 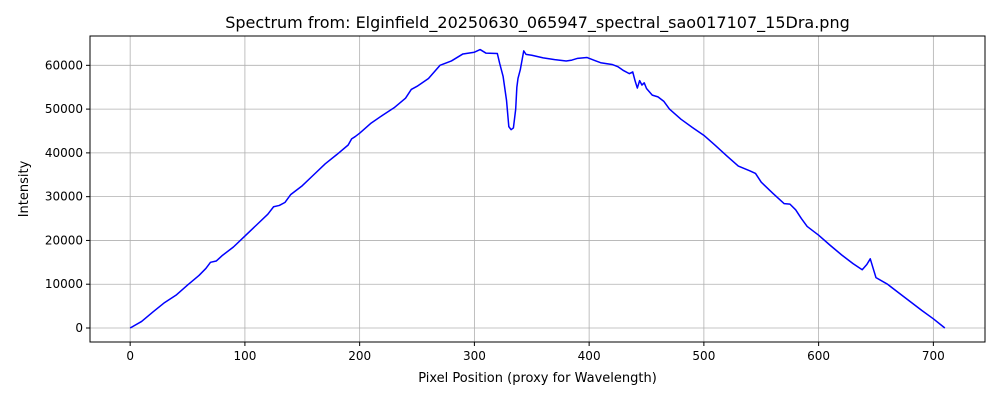 What do you see at coordinates (933, 356) in the screenshot?
I see `x-tick-label: 700` at bounding box center [933, 356].